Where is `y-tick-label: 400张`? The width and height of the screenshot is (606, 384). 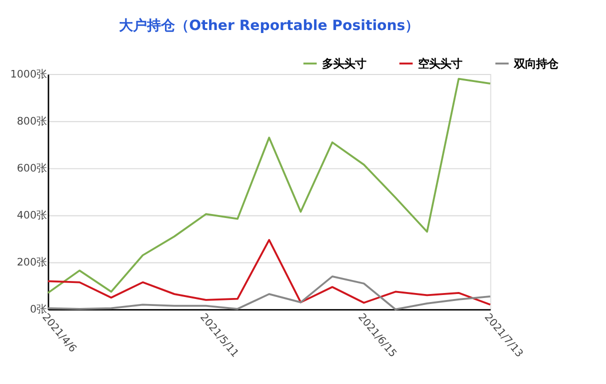 y-tick-label: 400张 is located at coordinates (31, 216).